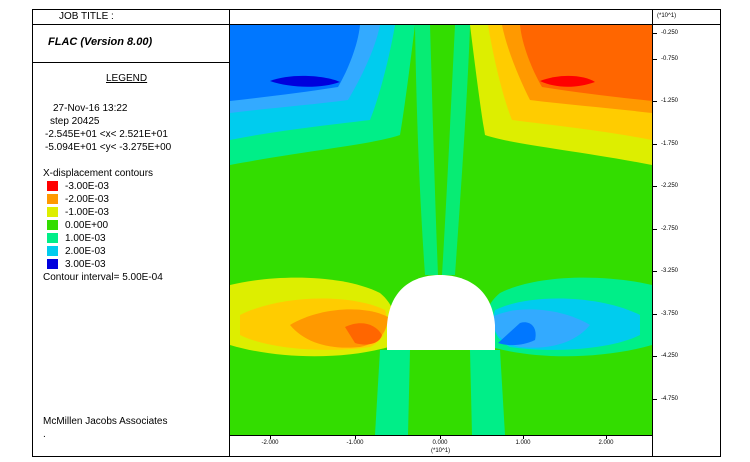  Describe the element at coordinates (87, 225) in the screenshot. I see `contour-label: 0.00E+00` at that location.